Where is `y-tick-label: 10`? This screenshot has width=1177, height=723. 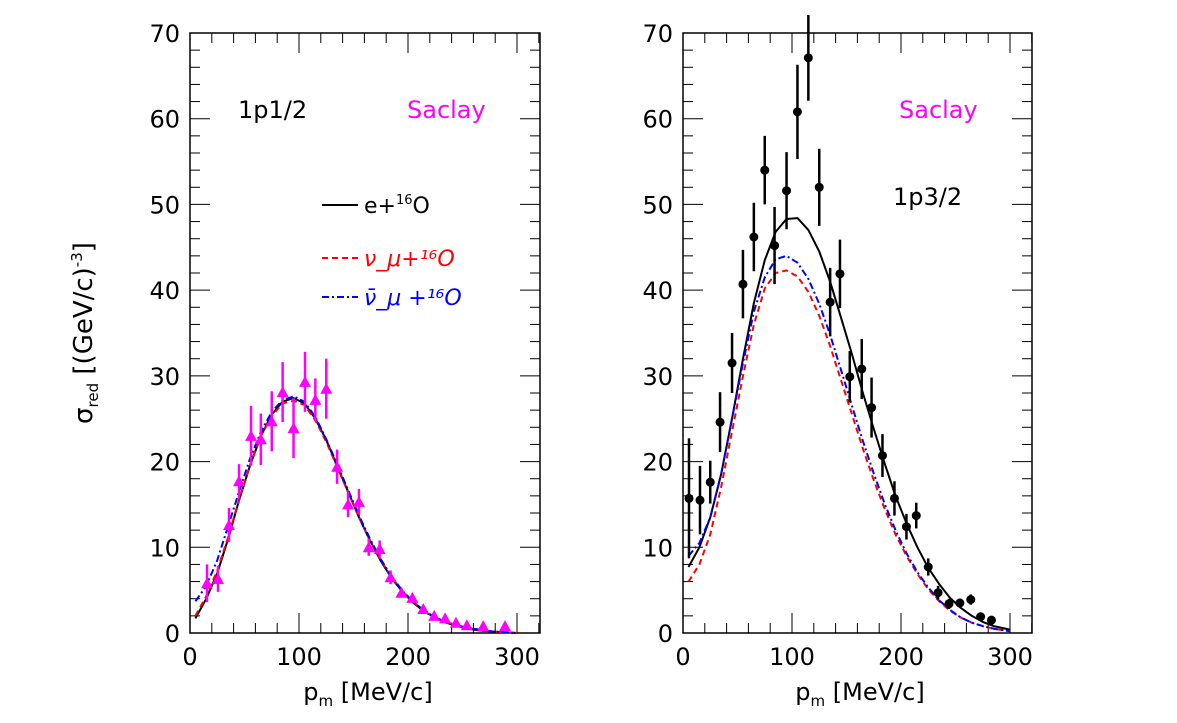
y-tick-label: 10 is located at coordinates (657, 548).